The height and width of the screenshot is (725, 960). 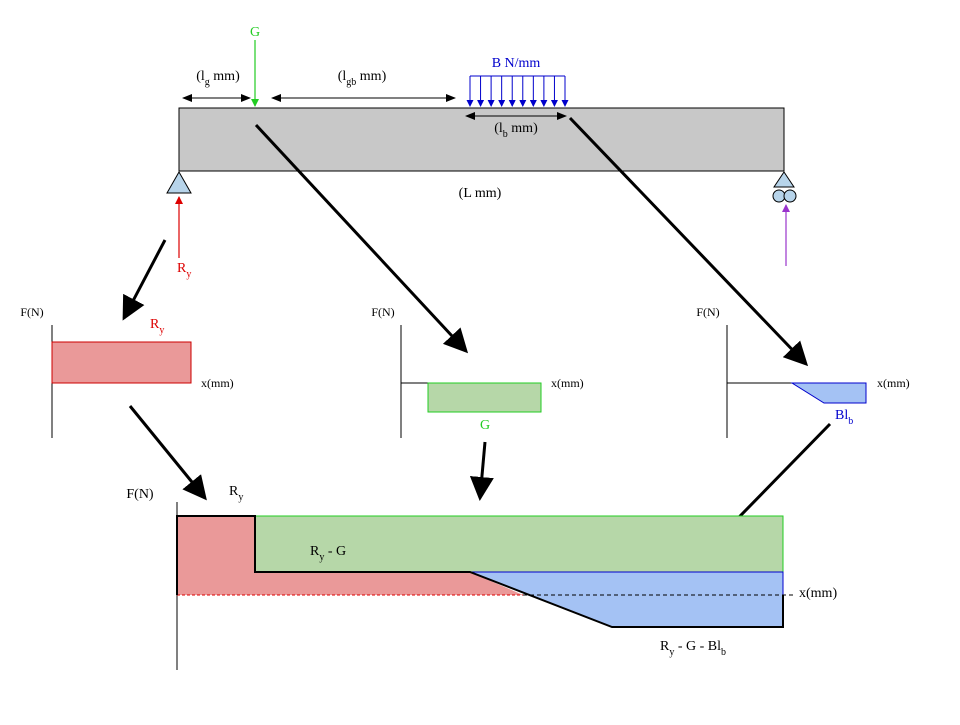 What do you see at coordinates (328, 553) in the screenshot?
I see `combined-ry-minus-g-label: Ry - G` at bounding box center [328, 553].